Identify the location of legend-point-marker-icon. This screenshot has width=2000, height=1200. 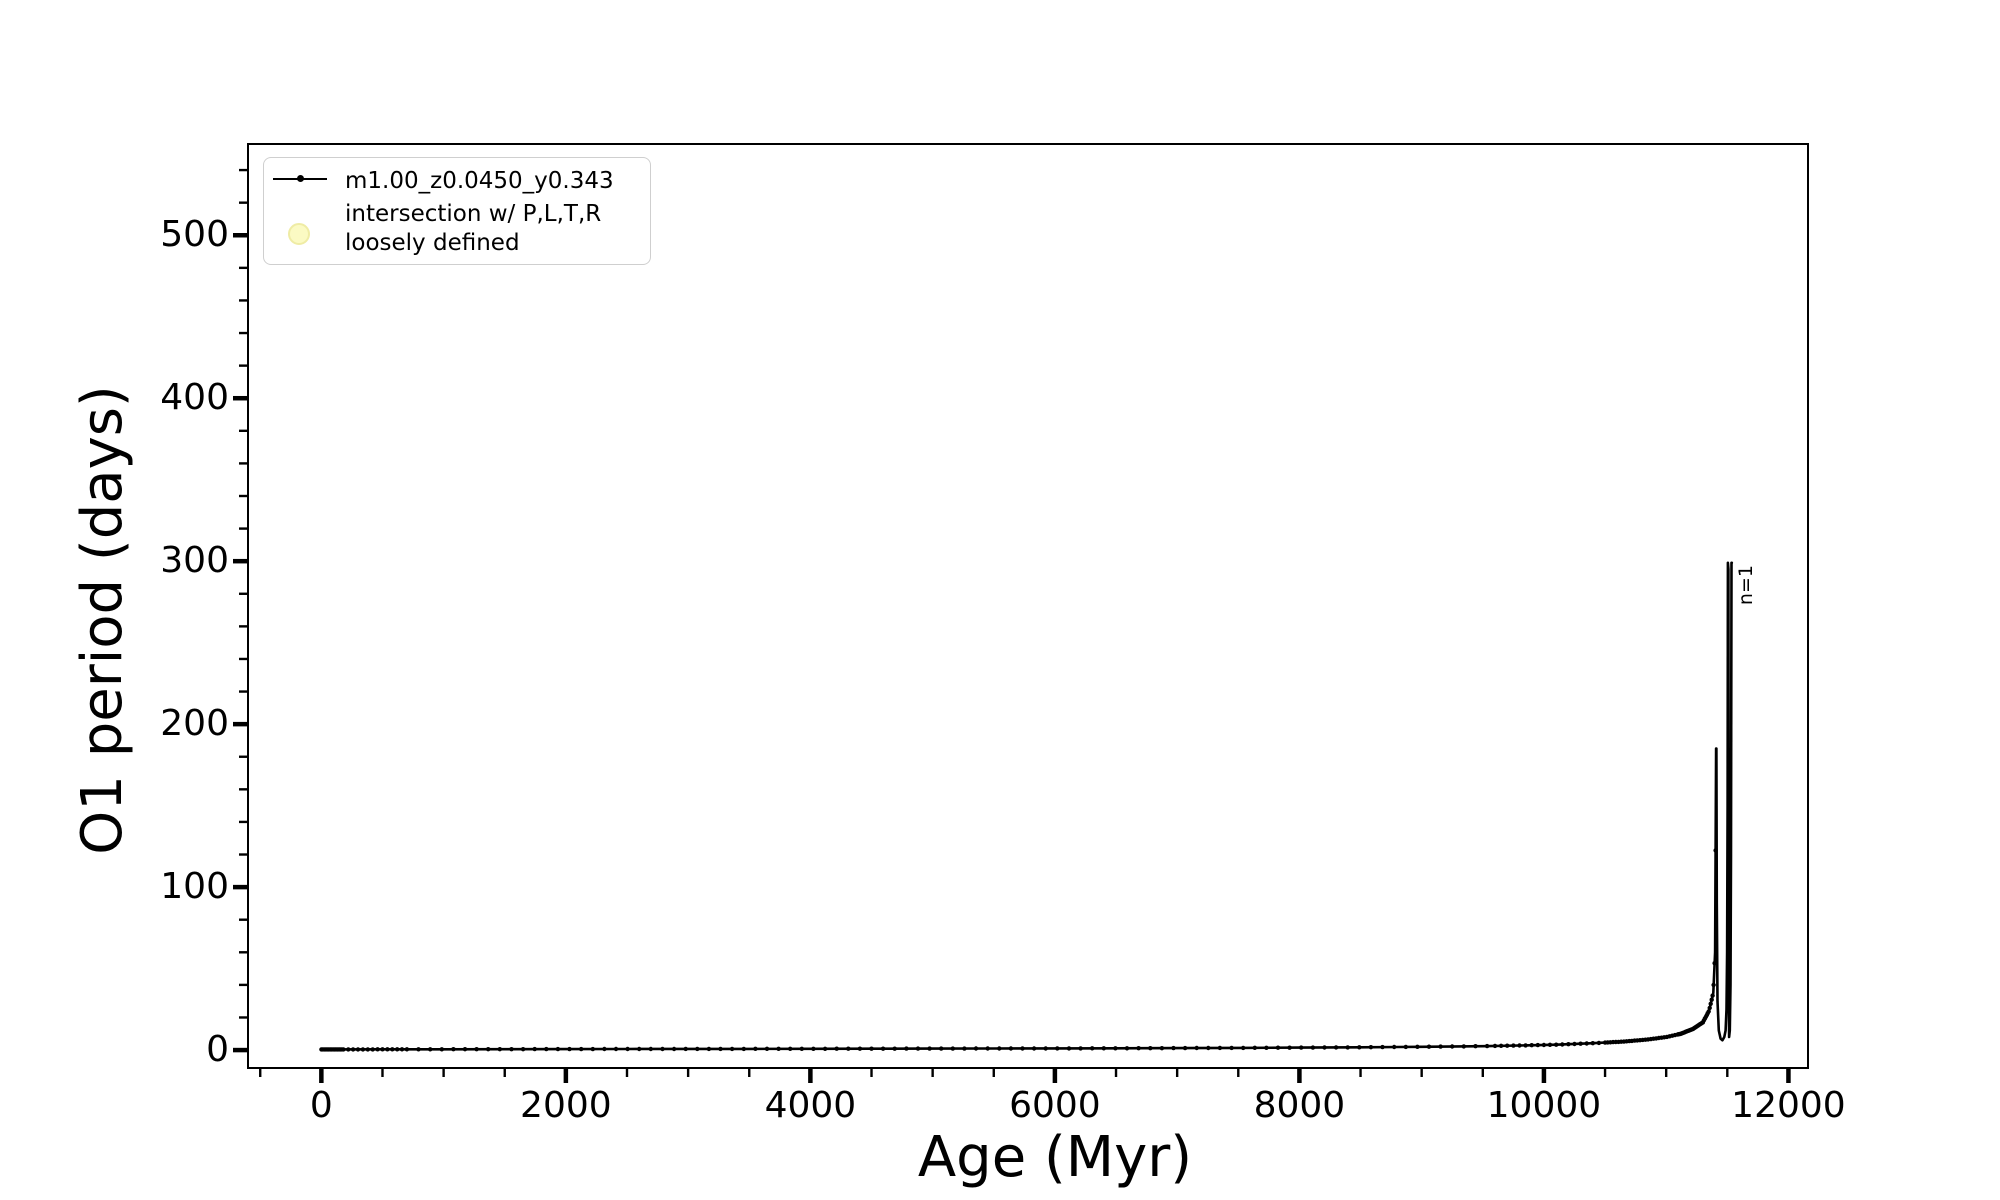
(300, 178).